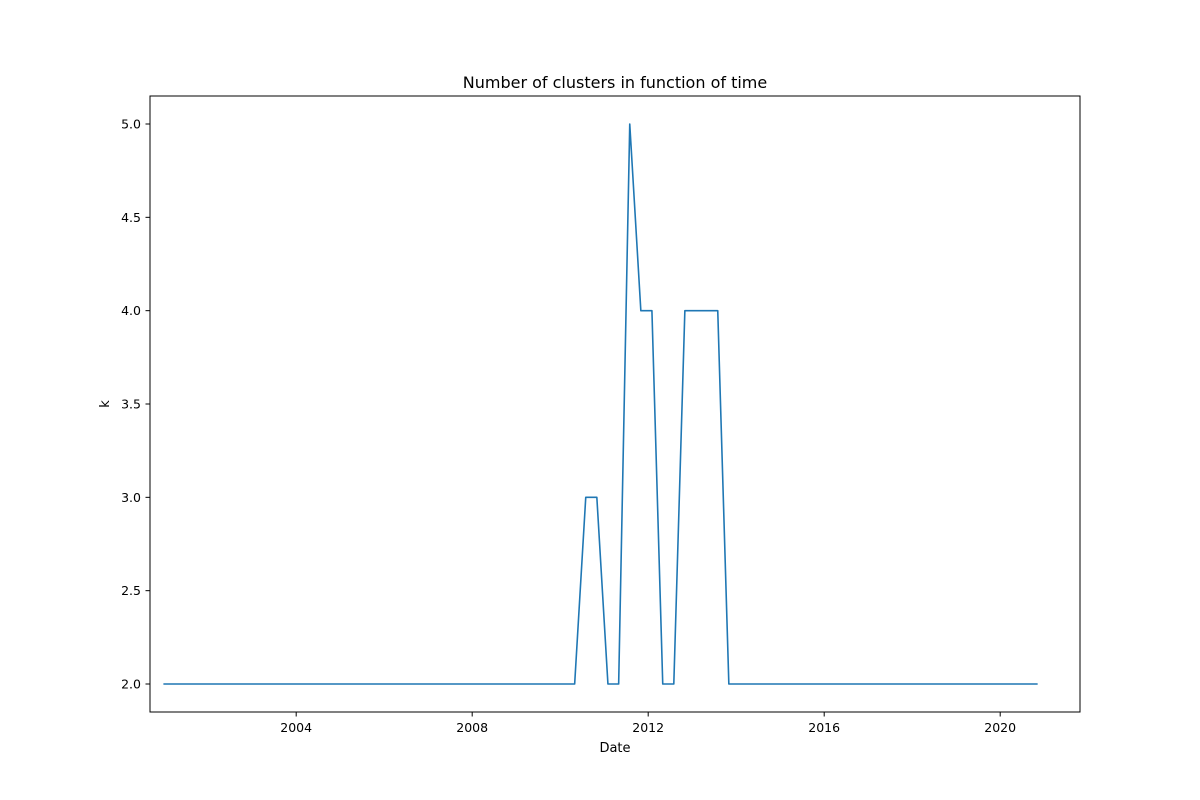  Describe the element at coordinates (131, 684) in the screenshot. I see `y-tick-label: 2.0` at that location.